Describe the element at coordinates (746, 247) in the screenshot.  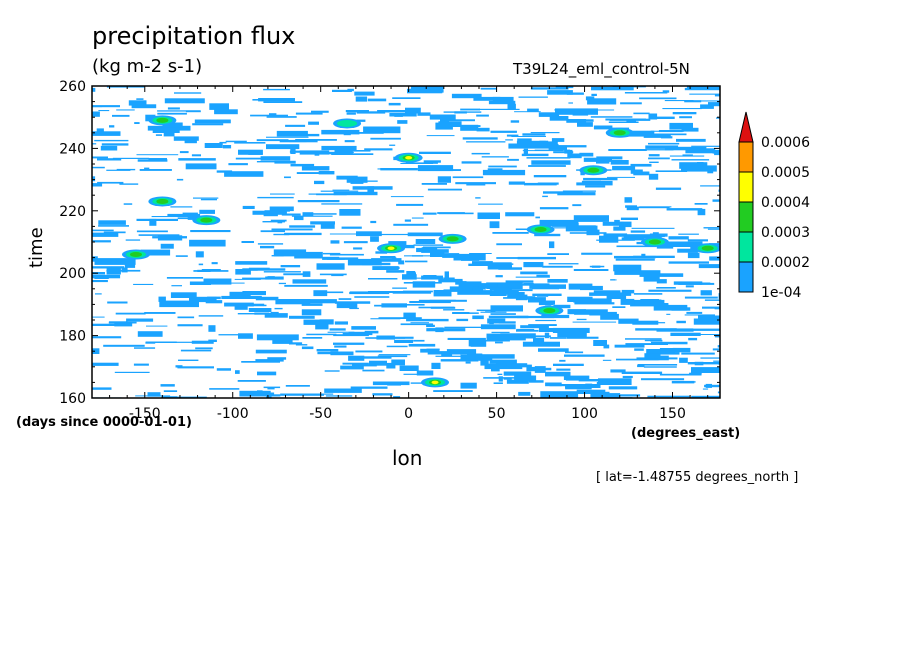
I see `colorbar-box` at that location.